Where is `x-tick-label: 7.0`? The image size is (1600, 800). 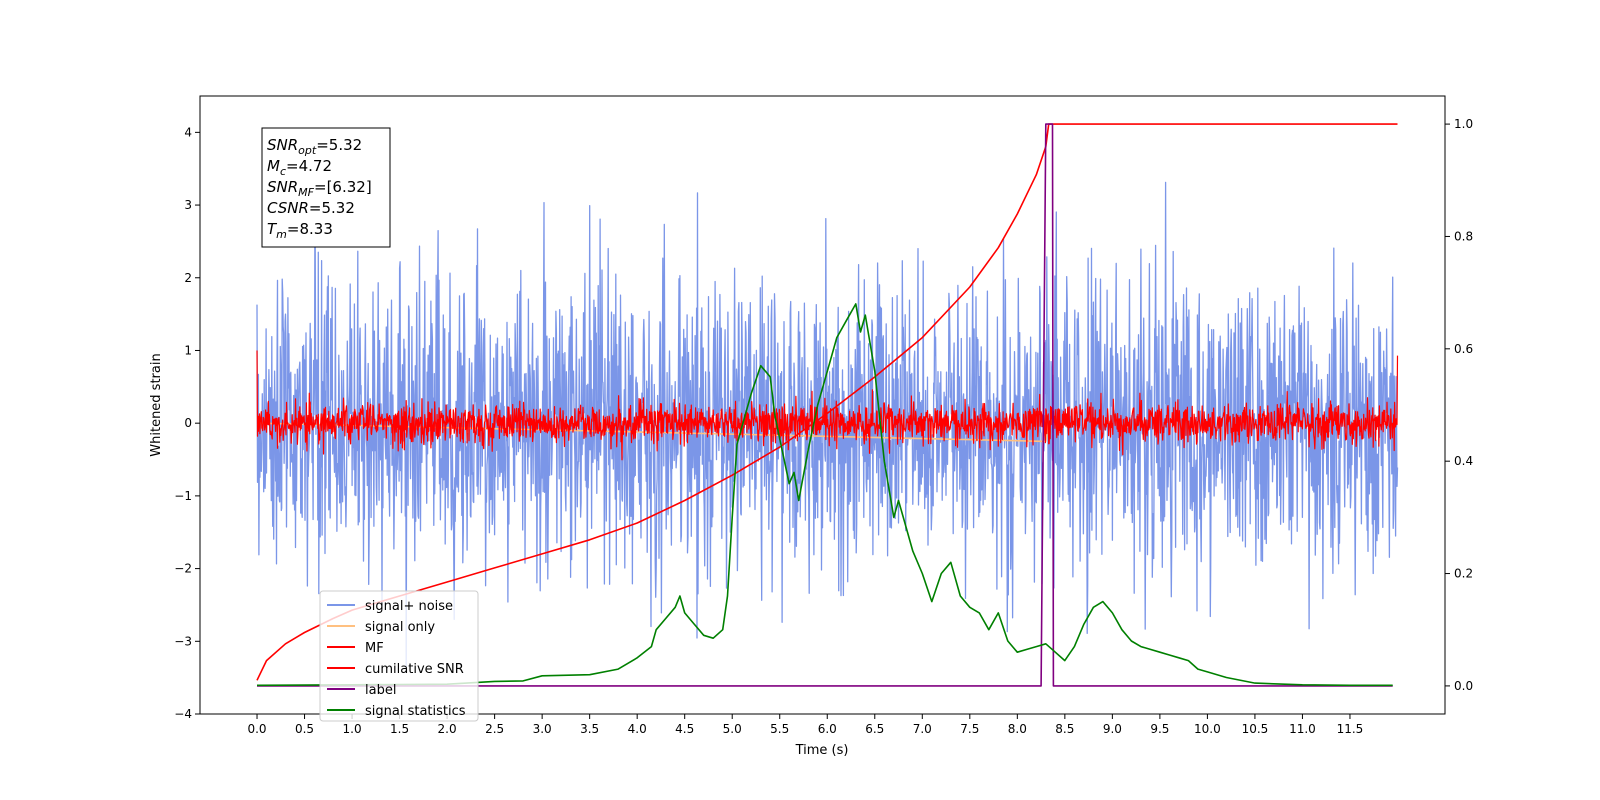 x-tick-label: 7.0 is located at coordinates (922, 729).